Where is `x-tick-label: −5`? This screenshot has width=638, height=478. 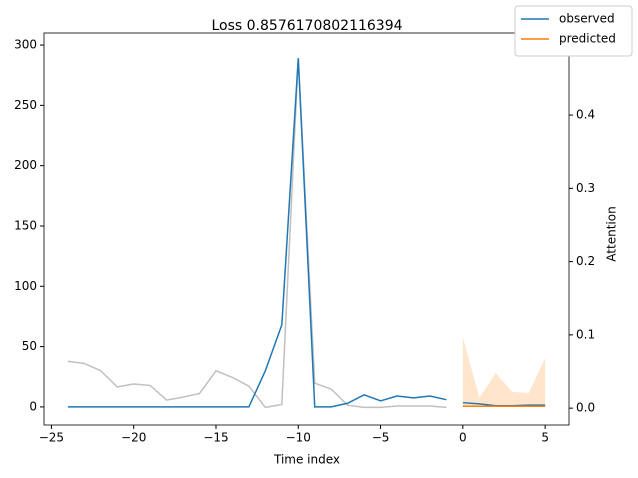
x-tick-label: −5 is located at coordinates (381, 438).